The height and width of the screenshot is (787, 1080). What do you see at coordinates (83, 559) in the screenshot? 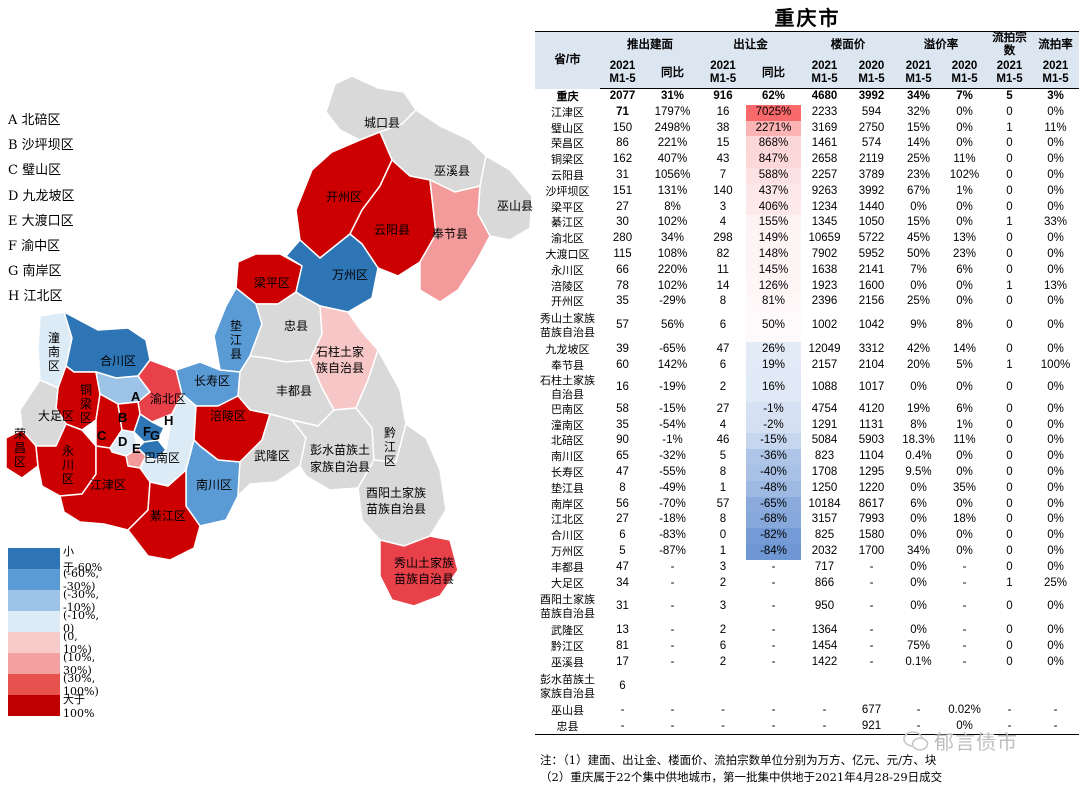
I see `legend-label: 小于-60%` at bounding box center [83, 559].